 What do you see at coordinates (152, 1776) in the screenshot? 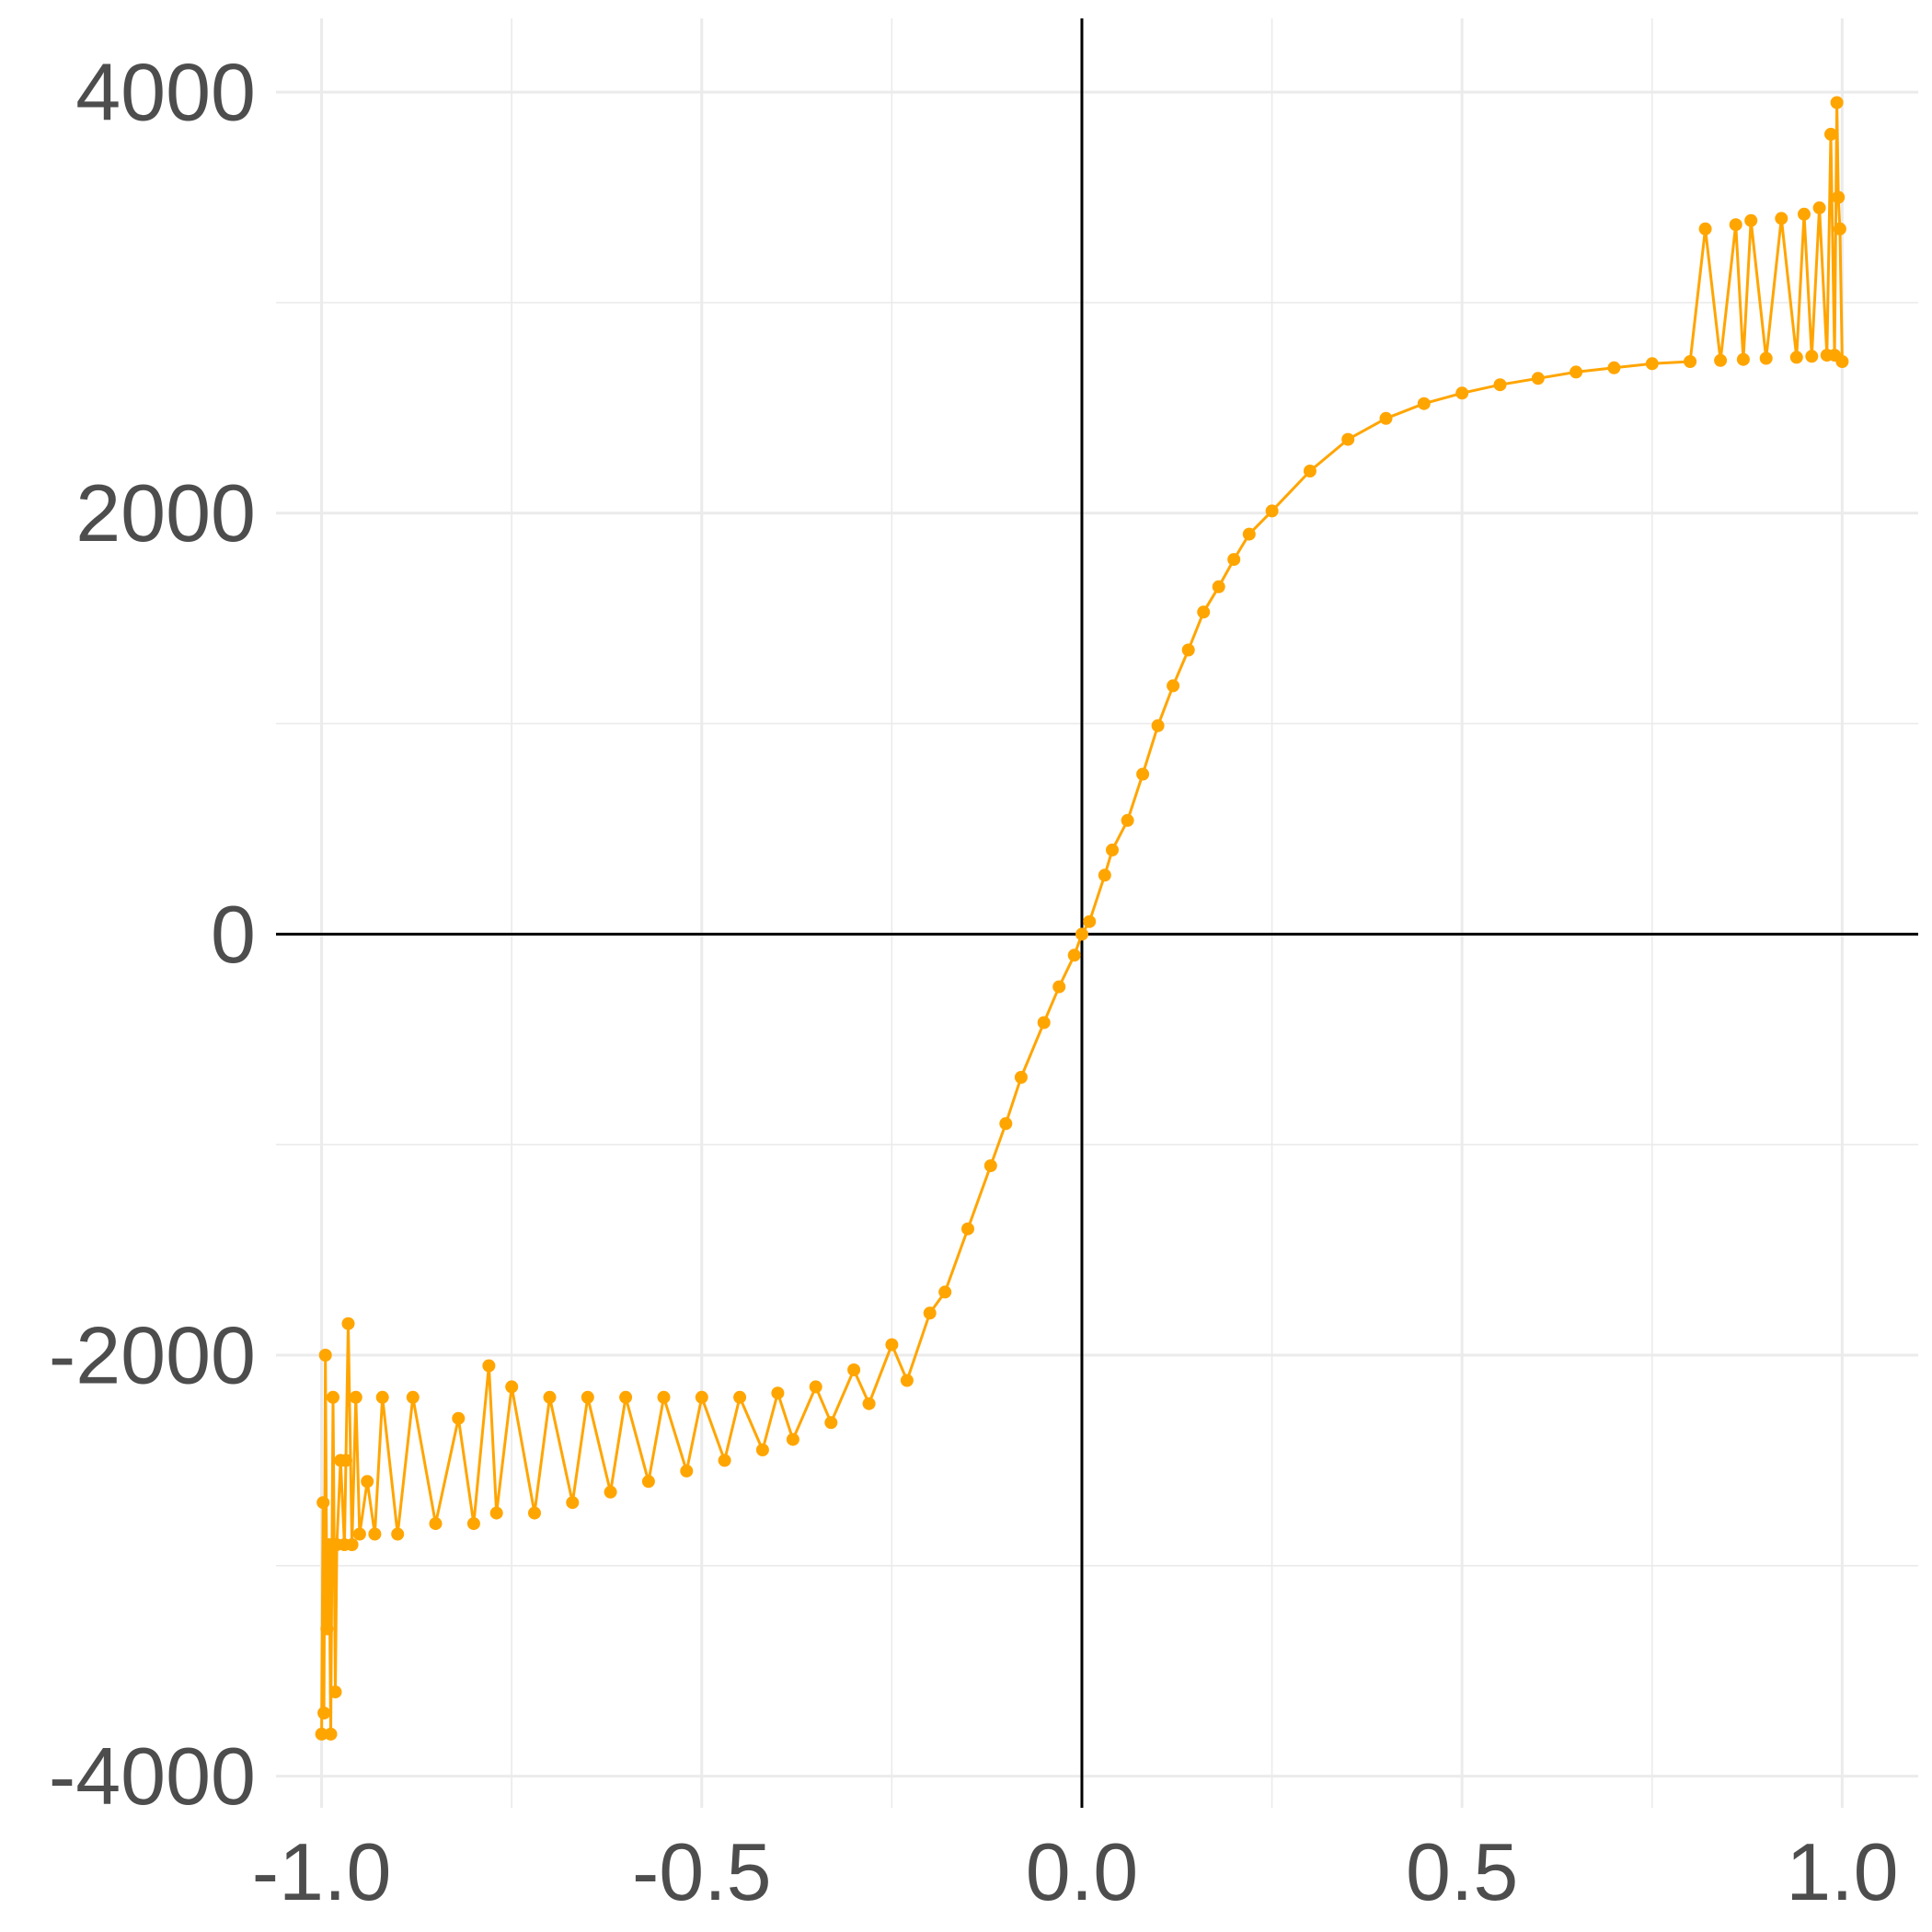
I see `y-tick-label: -4000` at bounding box center [152, 1776].